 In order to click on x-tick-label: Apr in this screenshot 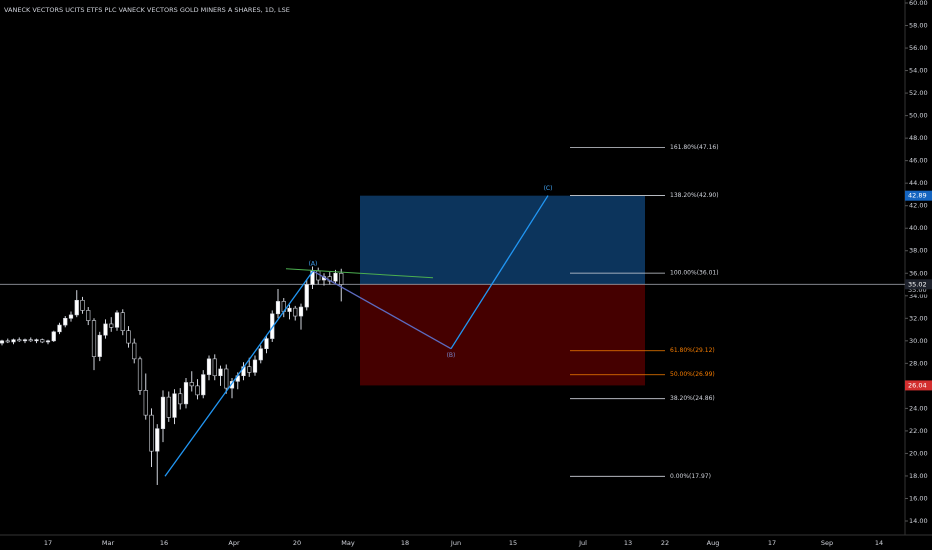, I will do `click(234, 543)`.